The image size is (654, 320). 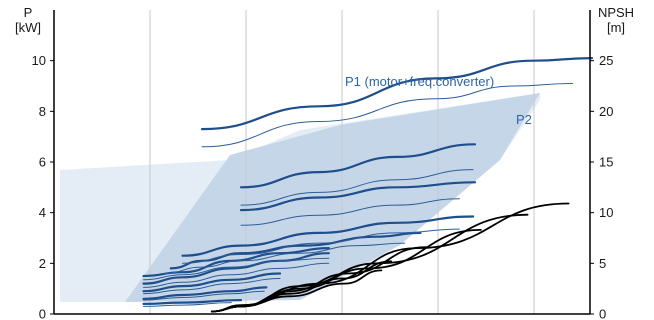 I want to click on left-axis-title-line1: P, so click(x=28, y=12).